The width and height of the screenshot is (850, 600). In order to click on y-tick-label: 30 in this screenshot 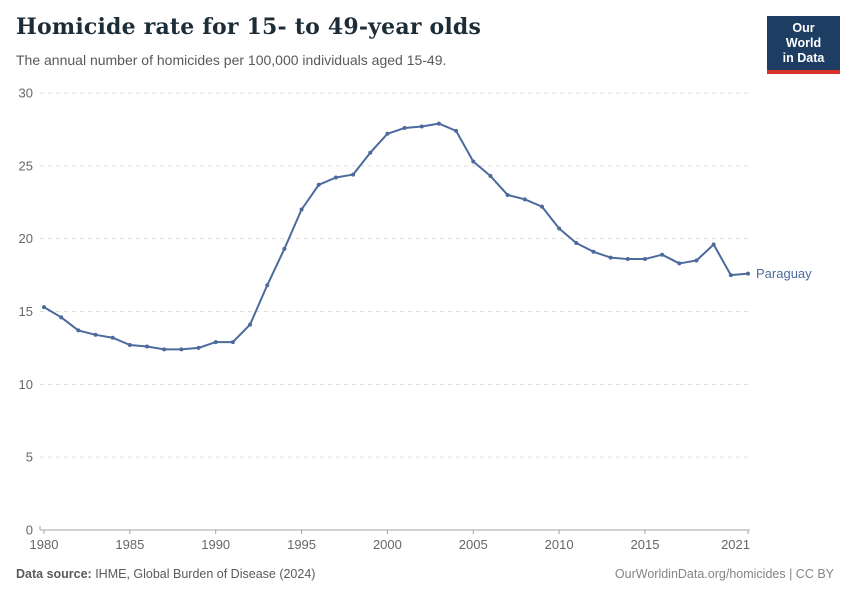, I will do `click(26, 93)`.